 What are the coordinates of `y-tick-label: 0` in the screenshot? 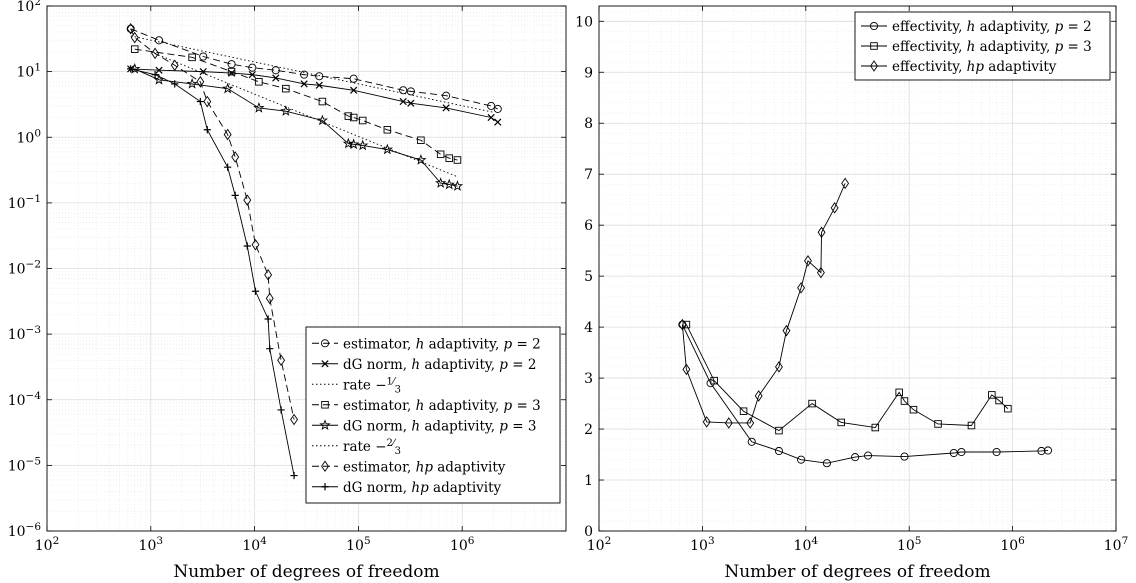 It's located at (588, 532).